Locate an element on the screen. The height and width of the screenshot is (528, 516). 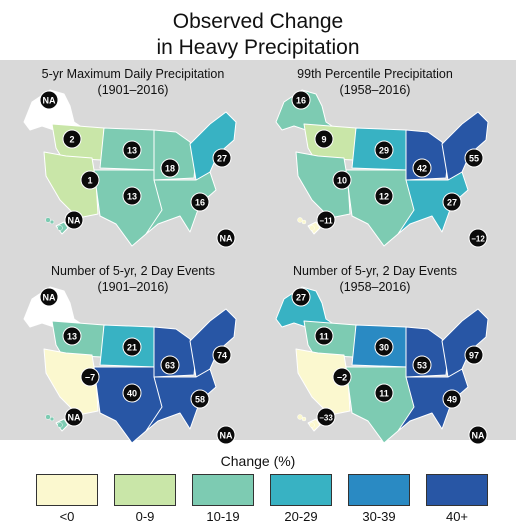
badge-value: 29 is located at coordinates (384, 150).